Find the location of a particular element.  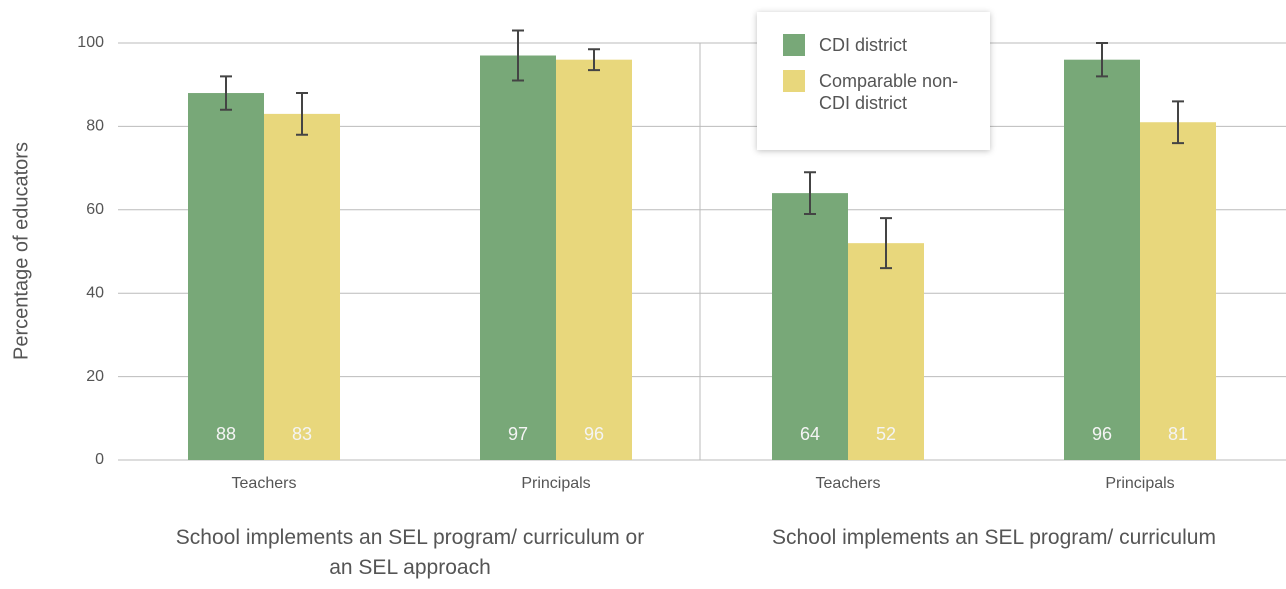

bar-value-label: 83 is located at coordinates (302, 434).